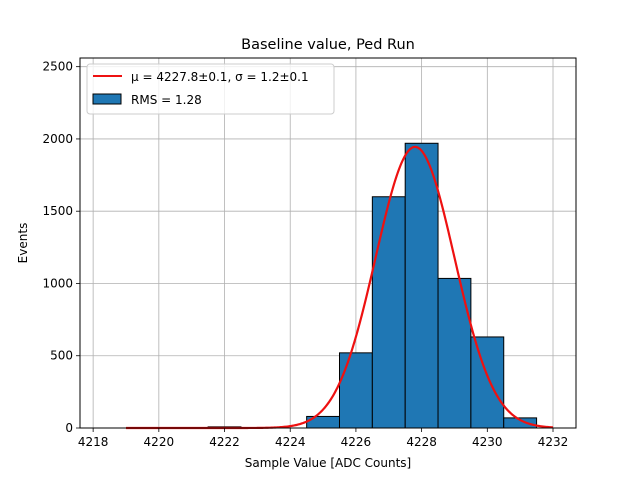  I want to click on x-tick-label: 4220, so click(159, 442).